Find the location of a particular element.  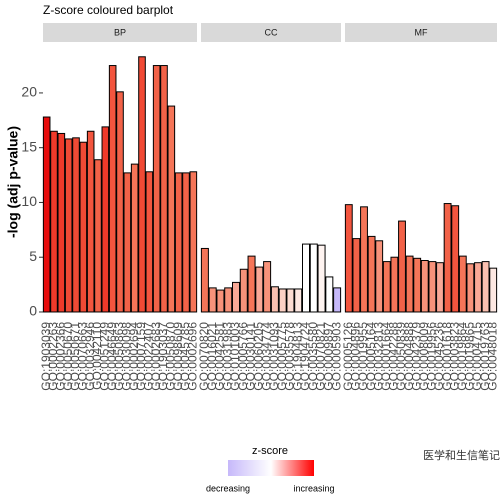

x-tick-label: GO:0050863 is located at coordinates (119, 356).